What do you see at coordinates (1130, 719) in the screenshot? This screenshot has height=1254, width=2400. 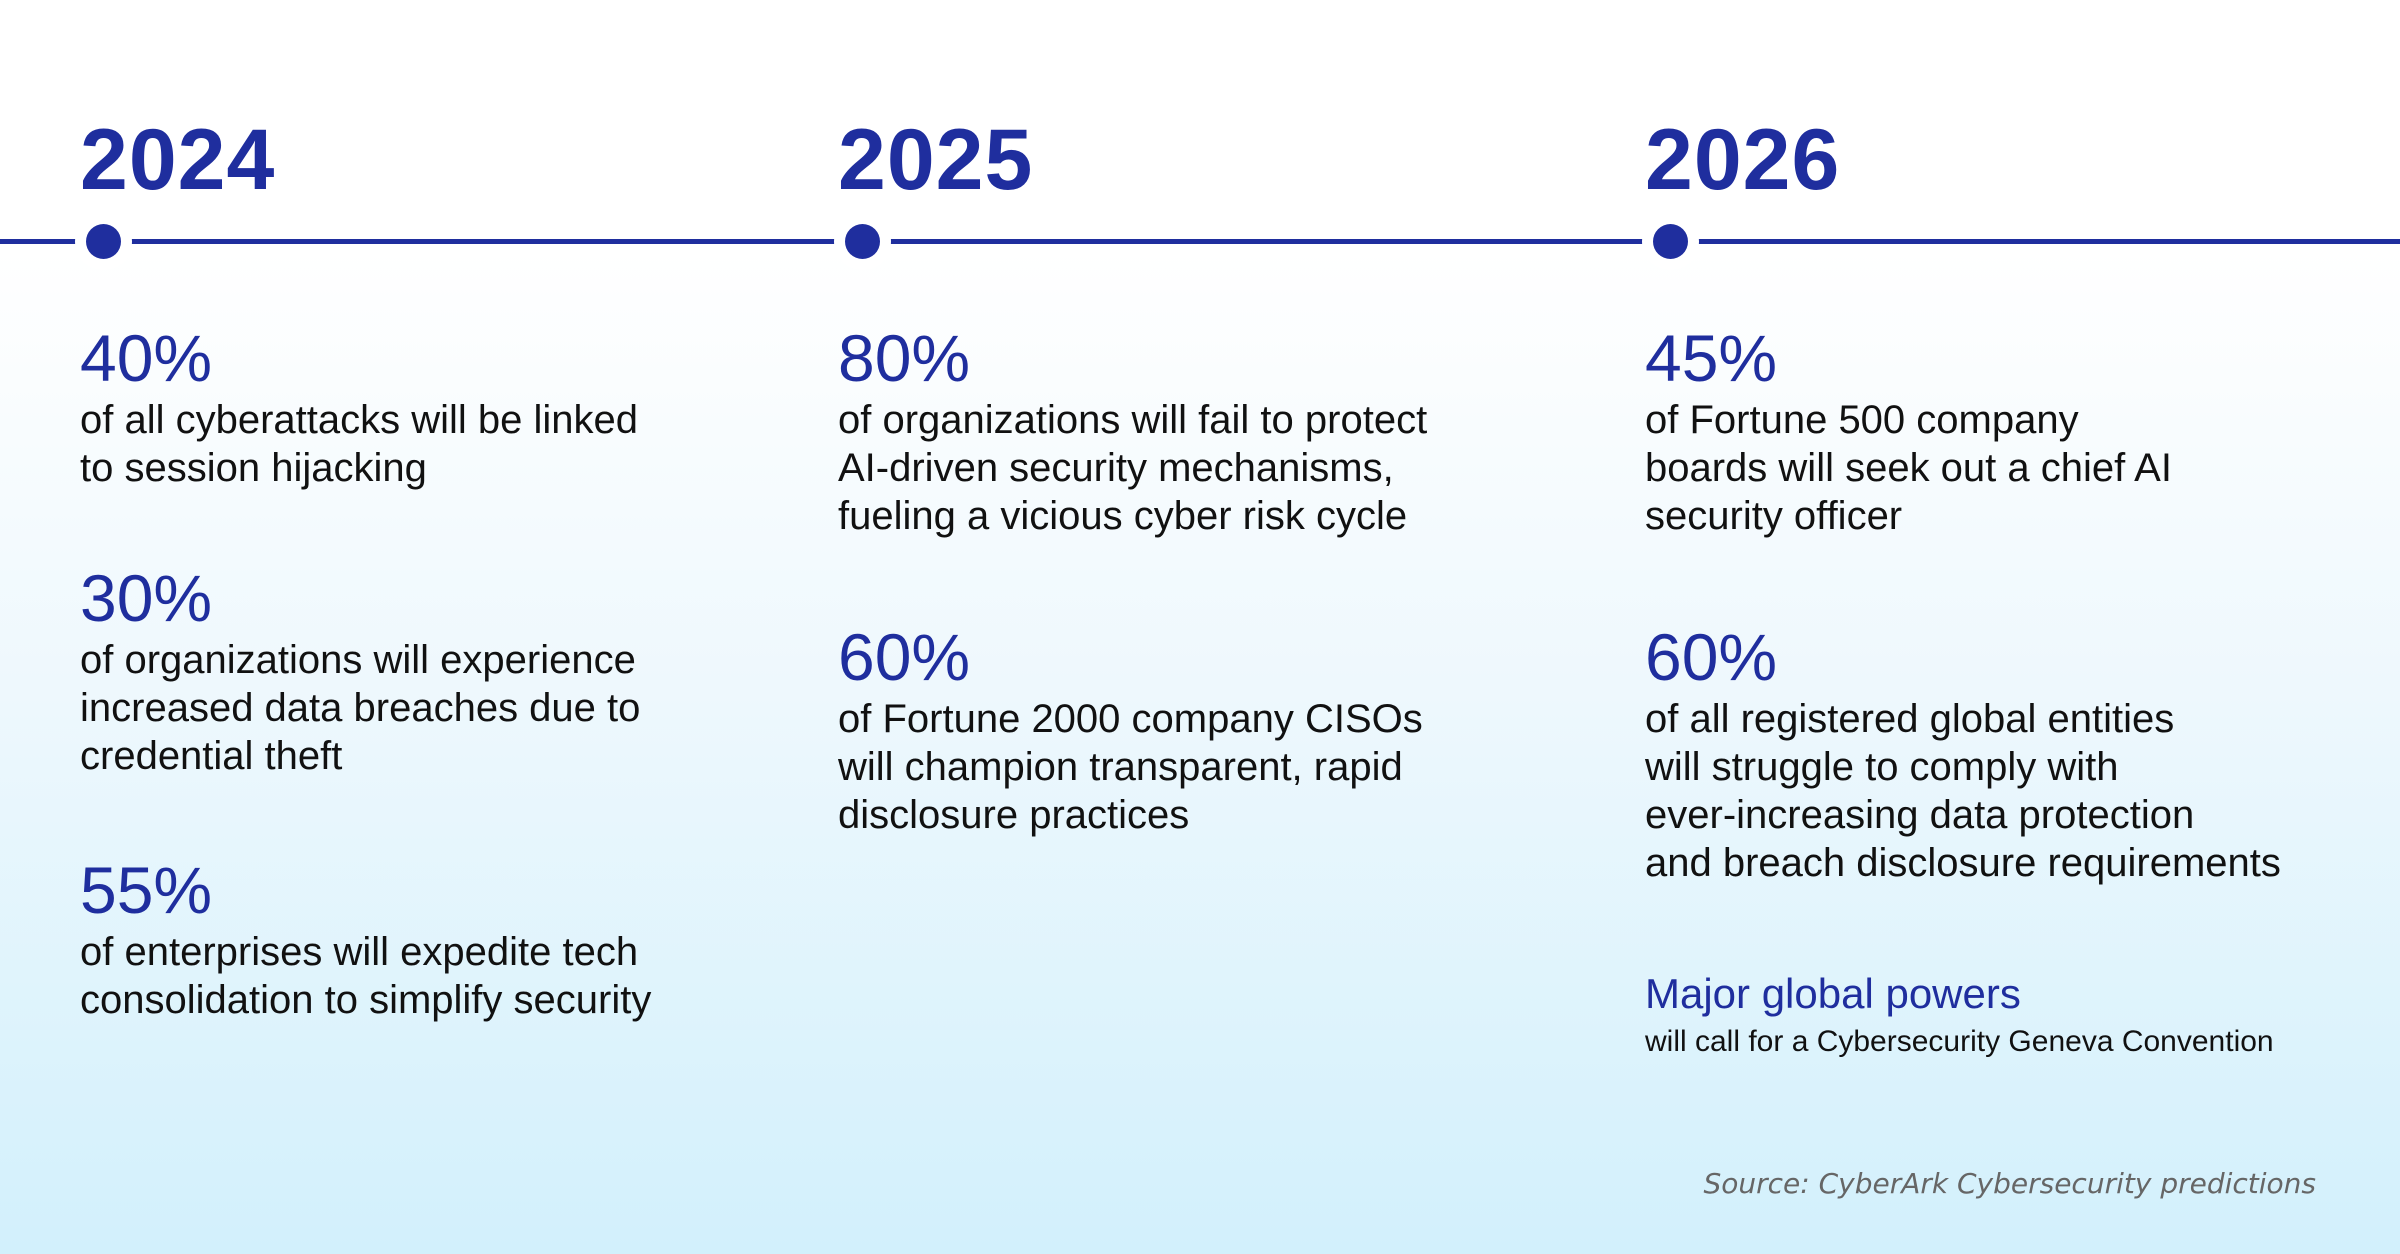 I see `stat-description-line: of Fortune 2000 company CISOs` at bounding box center [1130, 719].